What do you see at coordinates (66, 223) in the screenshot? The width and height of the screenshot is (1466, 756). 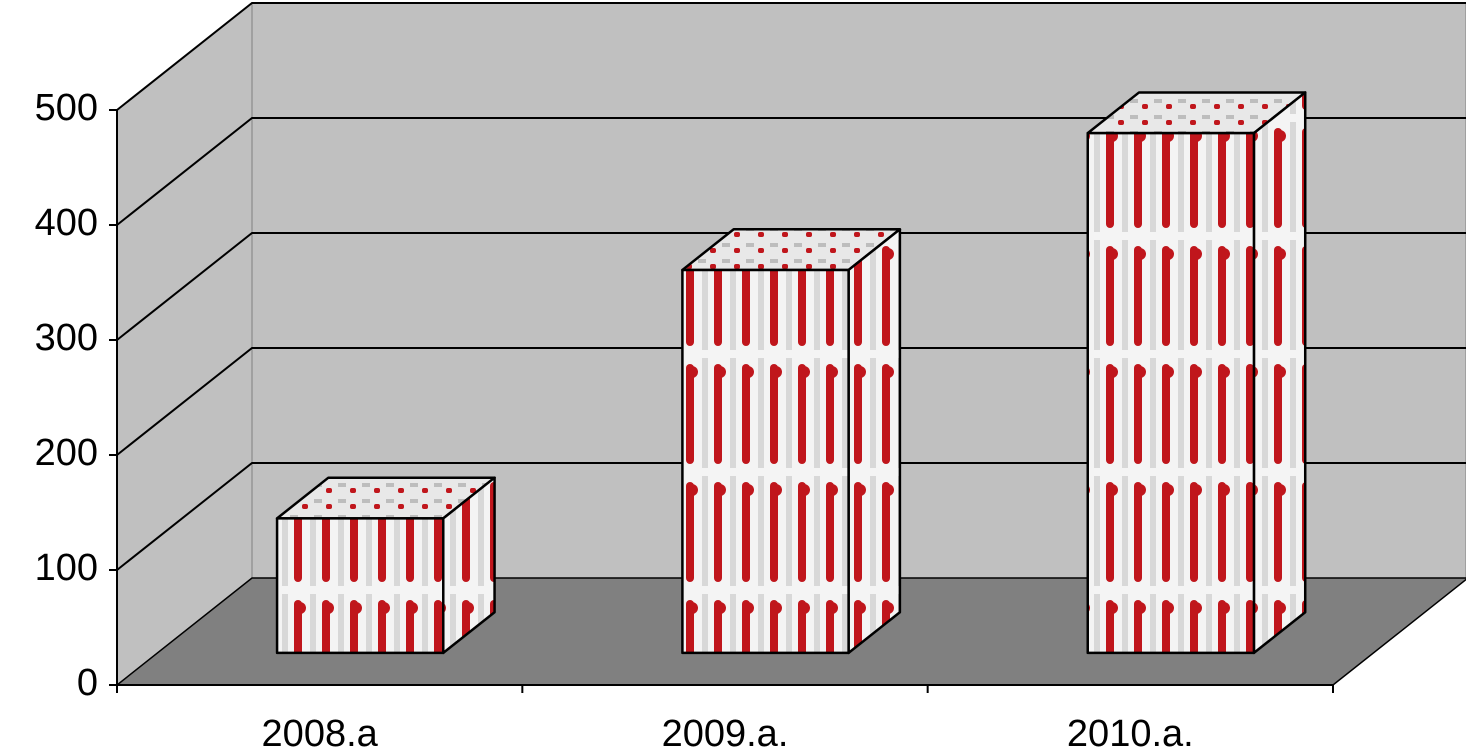 I see `y-tick-label: 400` at bounding box center [66, 223].